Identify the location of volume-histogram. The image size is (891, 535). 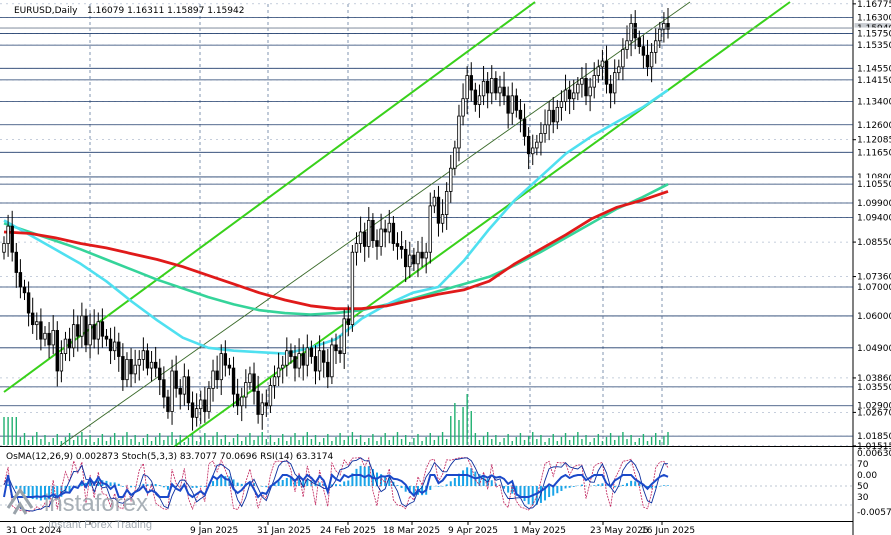
(336, 419).